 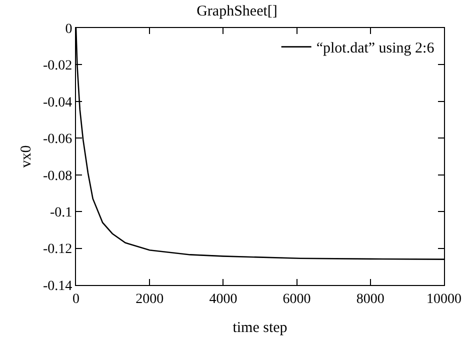 I want to click on x-axis-title: time step, so click(x=260, y=328).